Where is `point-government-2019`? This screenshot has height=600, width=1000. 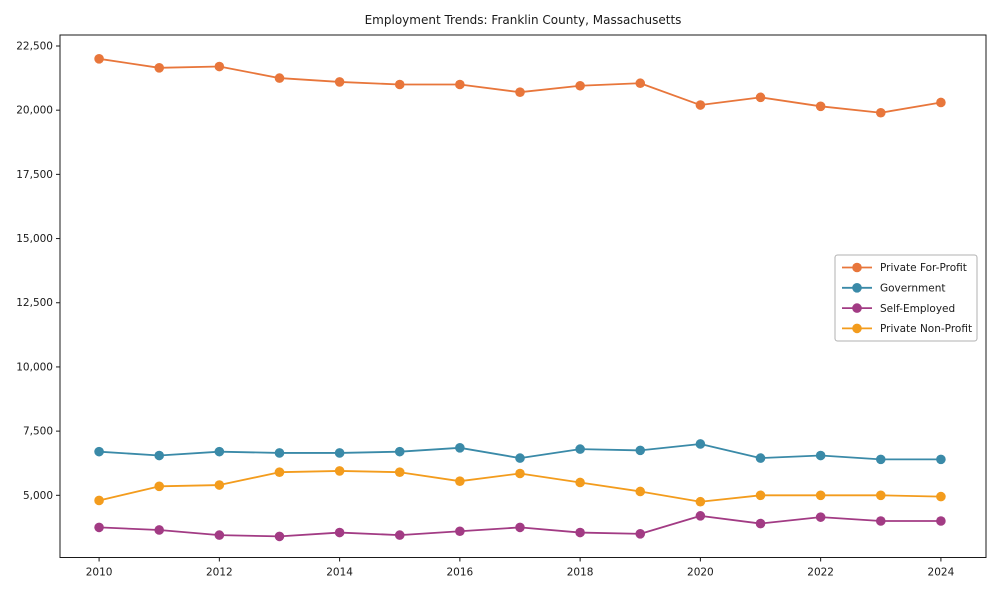 point-government-2019 is located at coordinates (640, 450).